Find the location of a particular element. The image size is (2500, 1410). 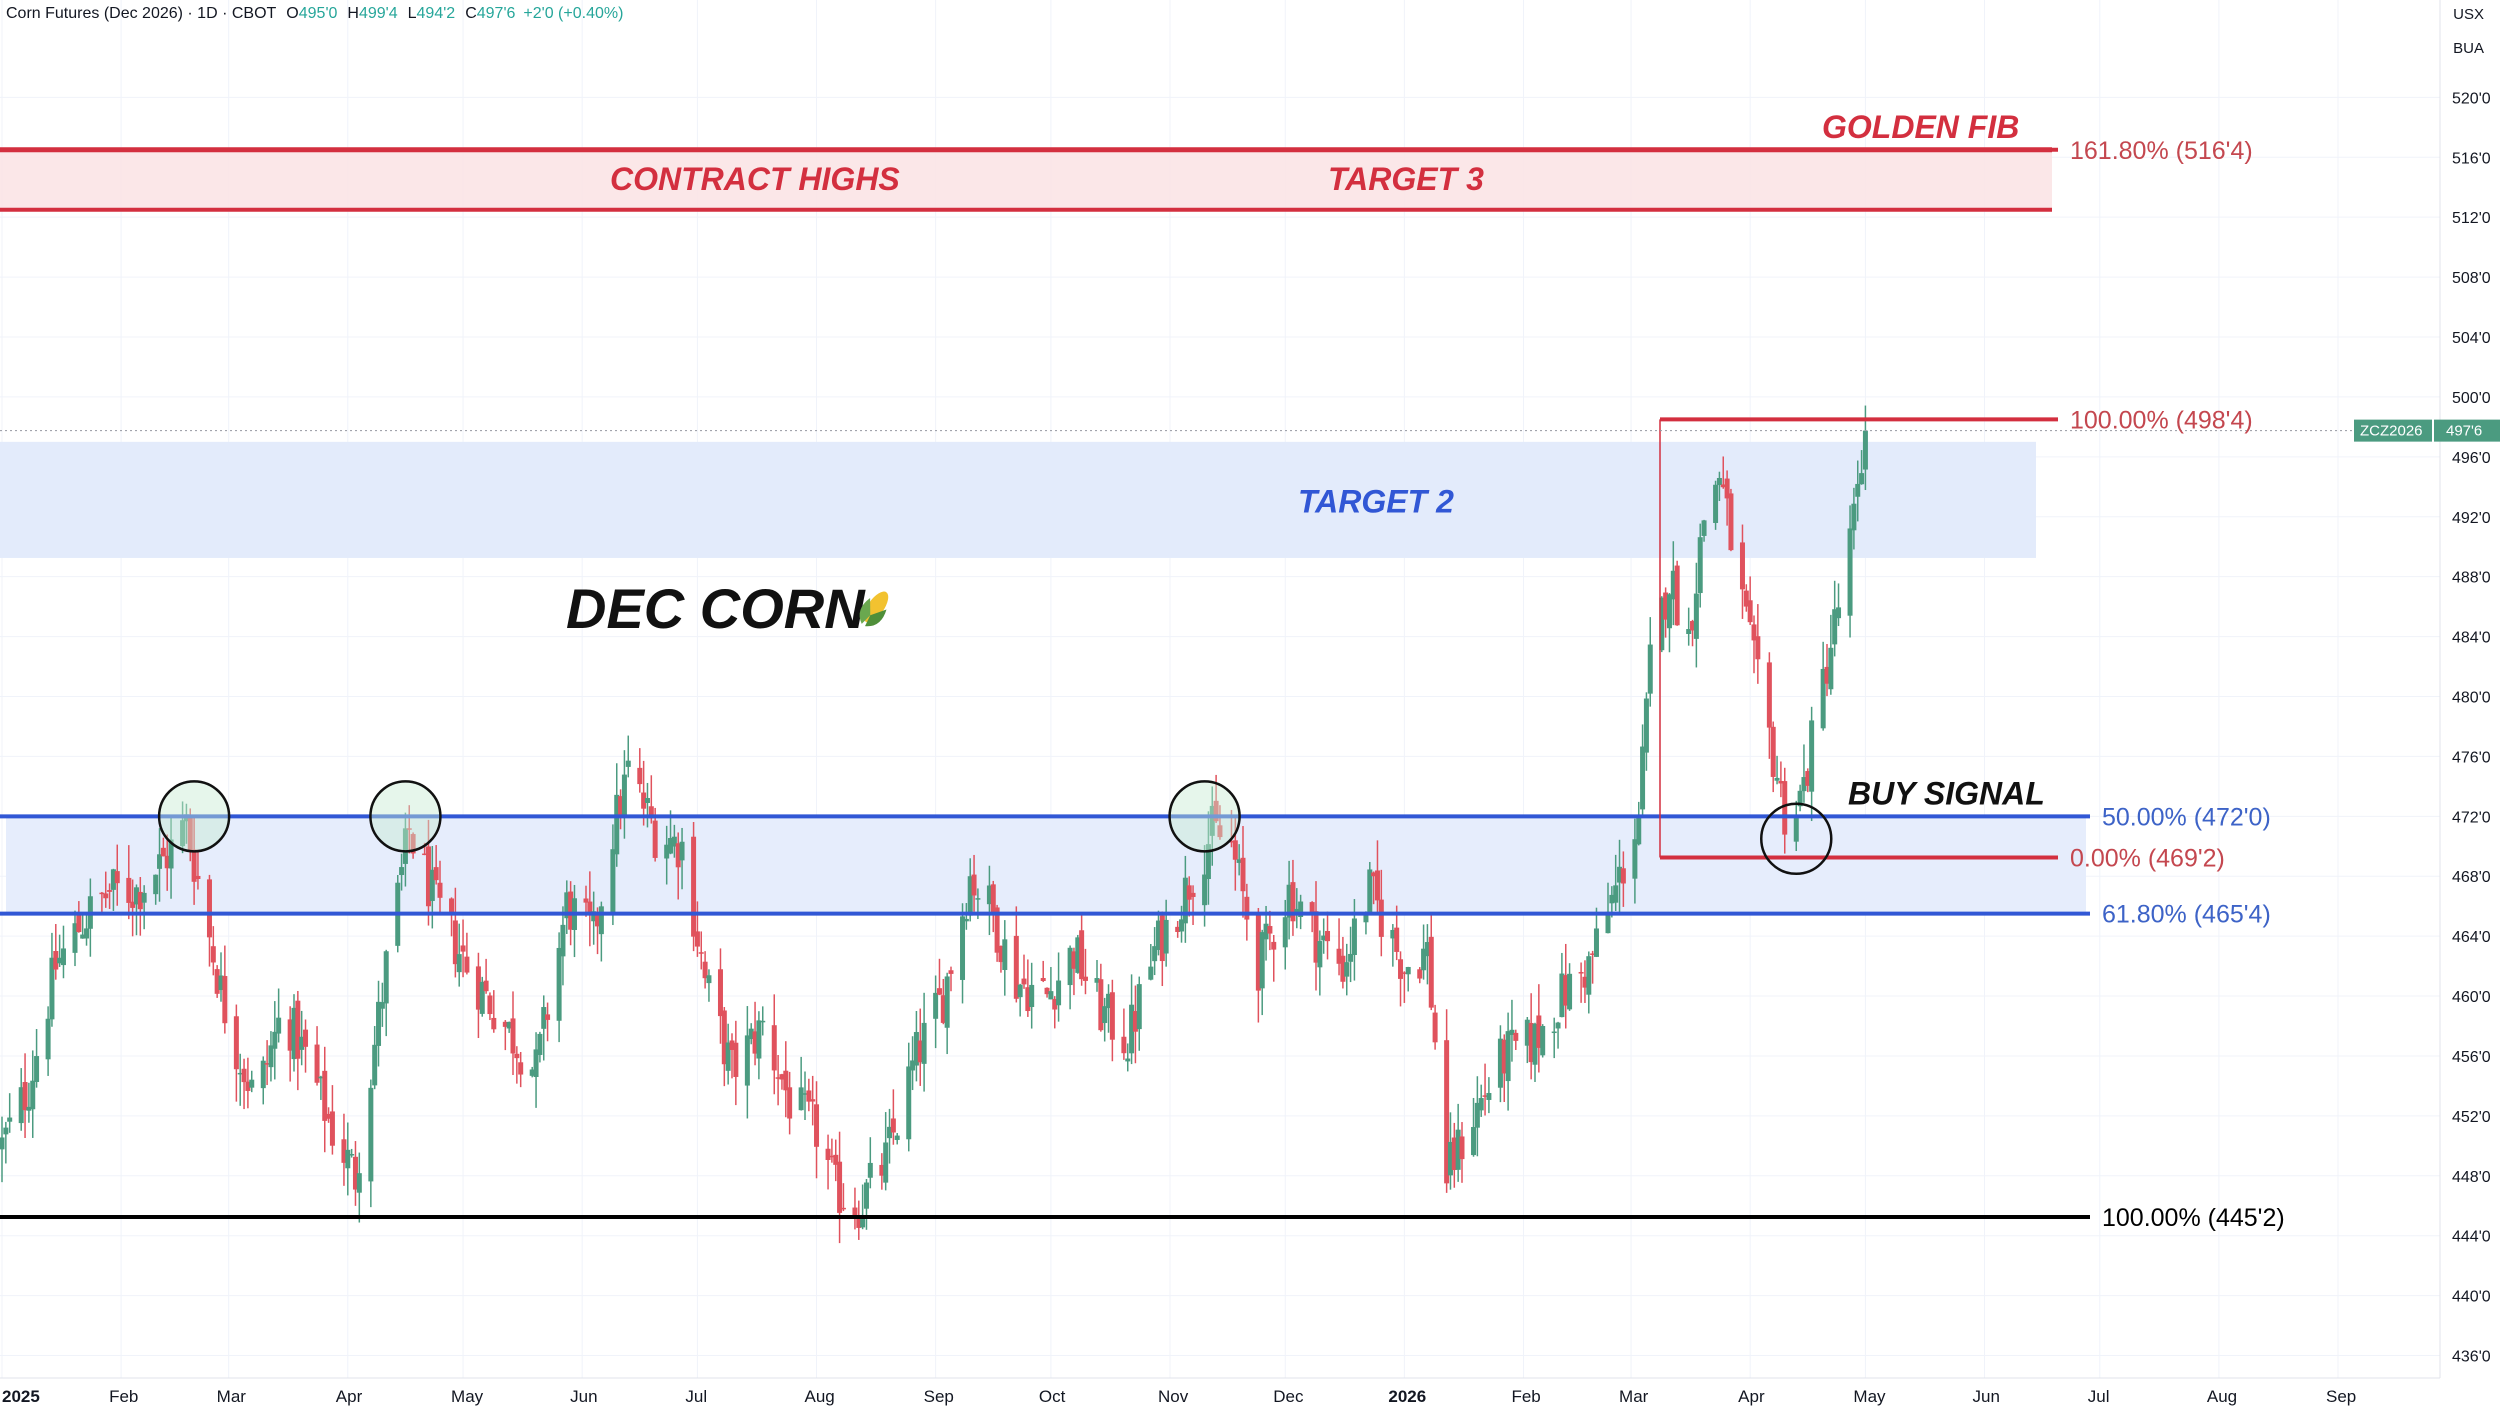

x-tick-label: Aug is located at coordinates (2222, 1396).